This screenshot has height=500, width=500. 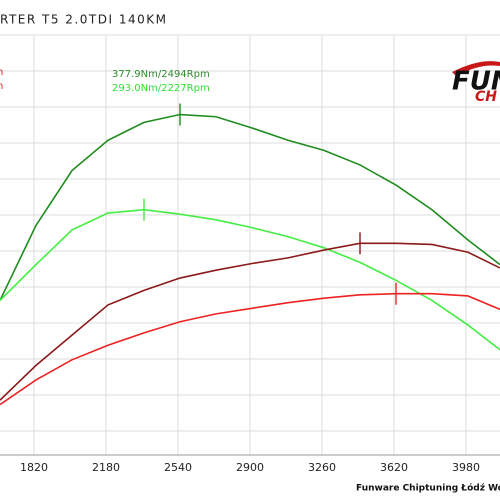 I want to click on x-tick-label: 3260, so click(x=322, y=467).